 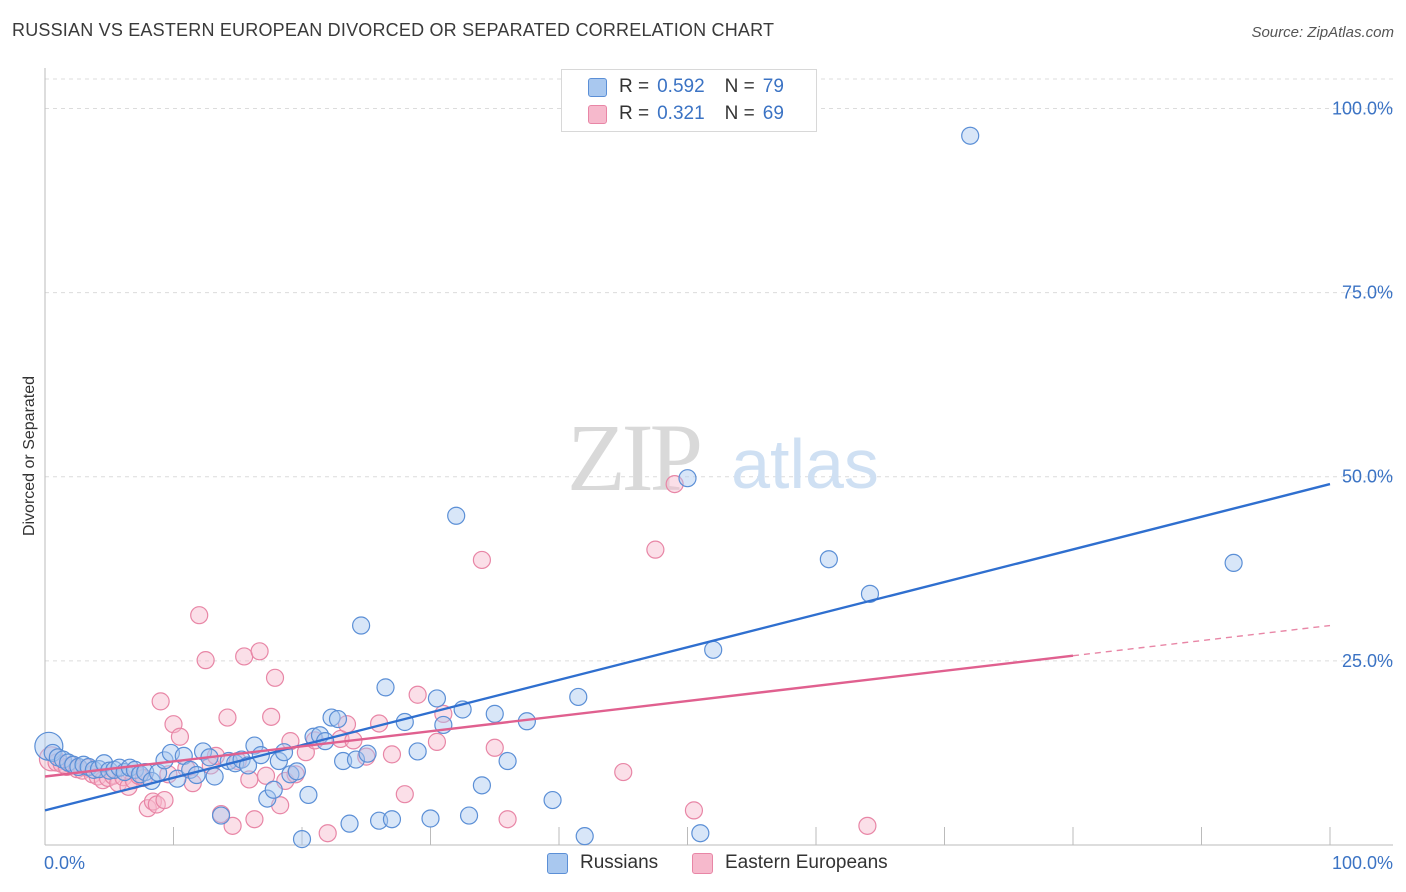 I want to click on bottom-legend-swatch-eastern, so click(x=702, y=863).